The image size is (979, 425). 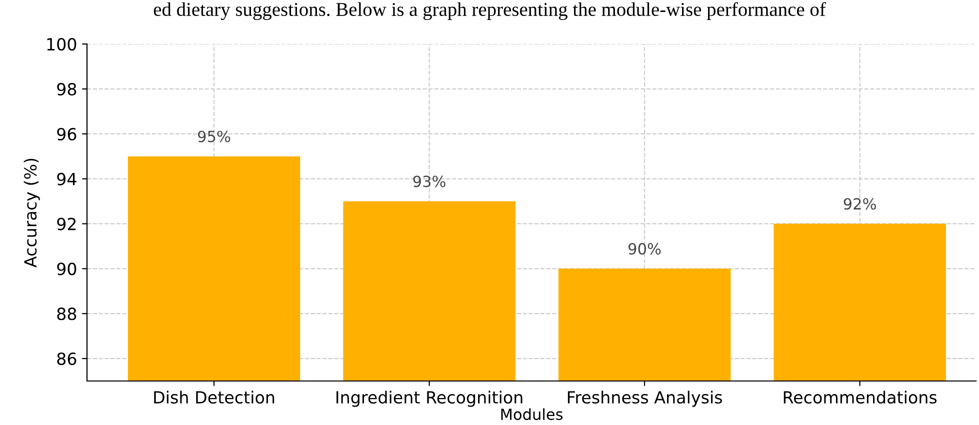 What do you see at coordinates (61, 44) in the screenshot?
I see `y-tick-label: 100` at bounding box center [61, 44].